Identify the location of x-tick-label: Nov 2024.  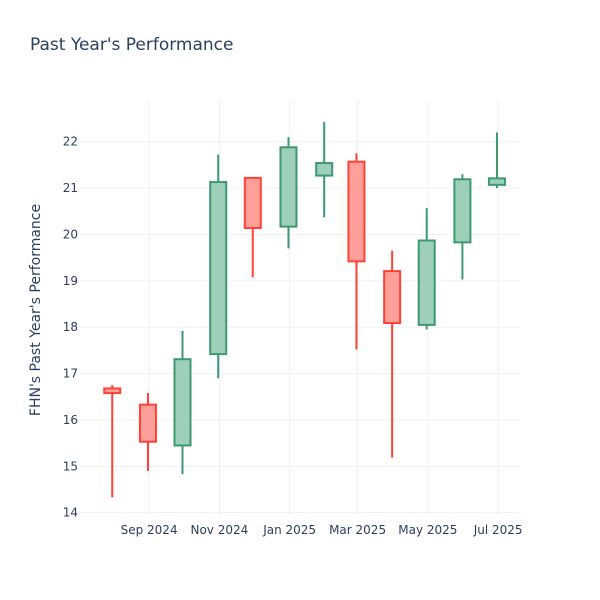
(219, 530).